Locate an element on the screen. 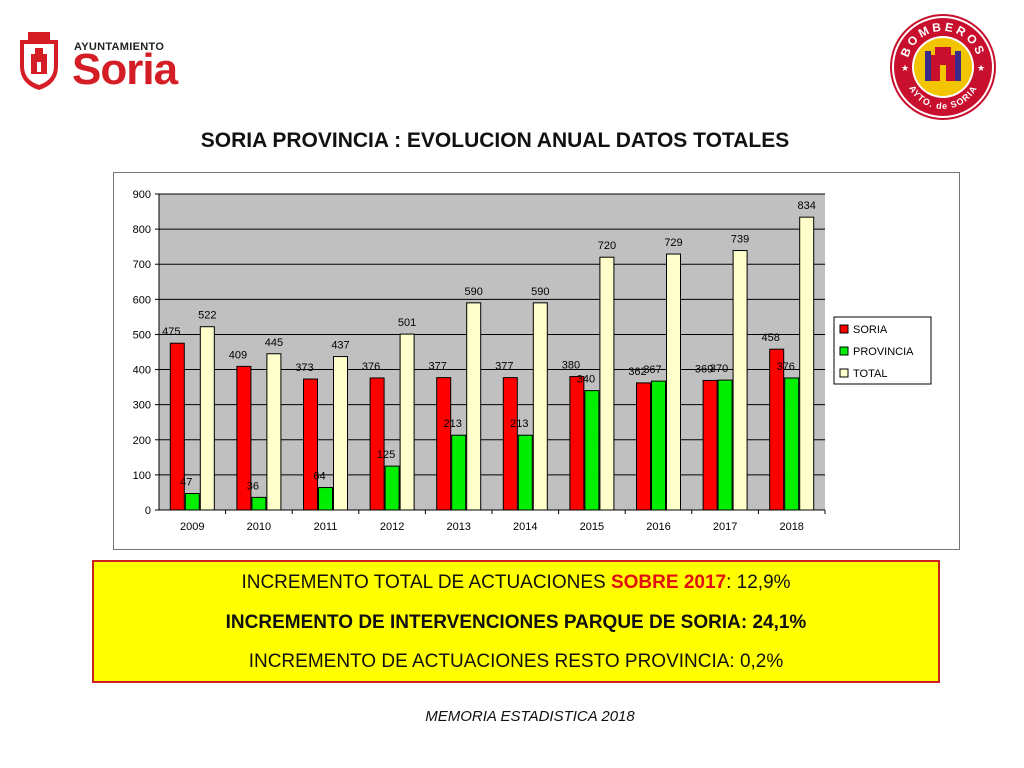  legend-swatch-provincia is located at coordinates (844, 351).